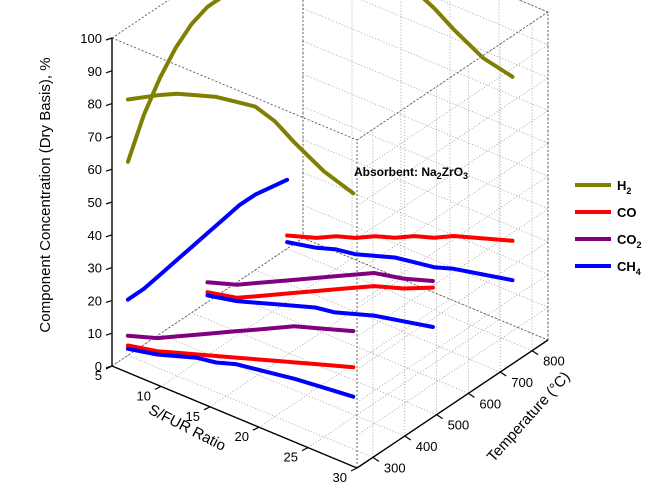 Image resolution: width=653 pixels, height=499 pixels. I want to click on annotation-absorbent: Absorbent: Na2ZrO3, so click(411, 173).